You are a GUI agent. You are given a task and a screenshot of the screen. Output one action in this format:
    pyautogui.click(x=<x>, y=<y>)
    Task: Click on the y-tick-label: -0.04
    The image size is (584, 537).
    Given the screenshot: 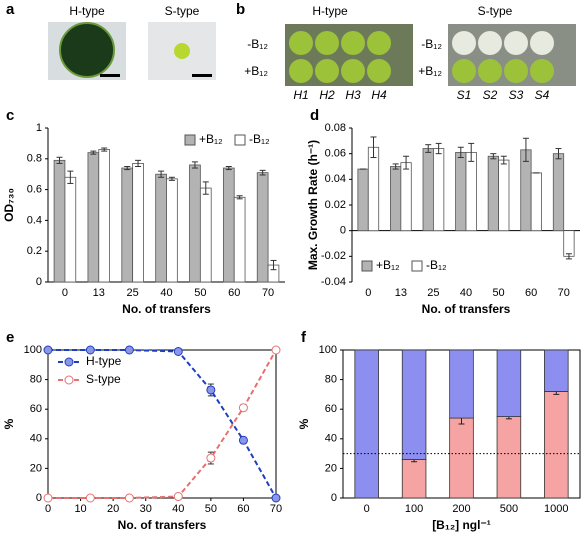 What is the action you would take?
    pyautogui.click(x=333, y=282)
    